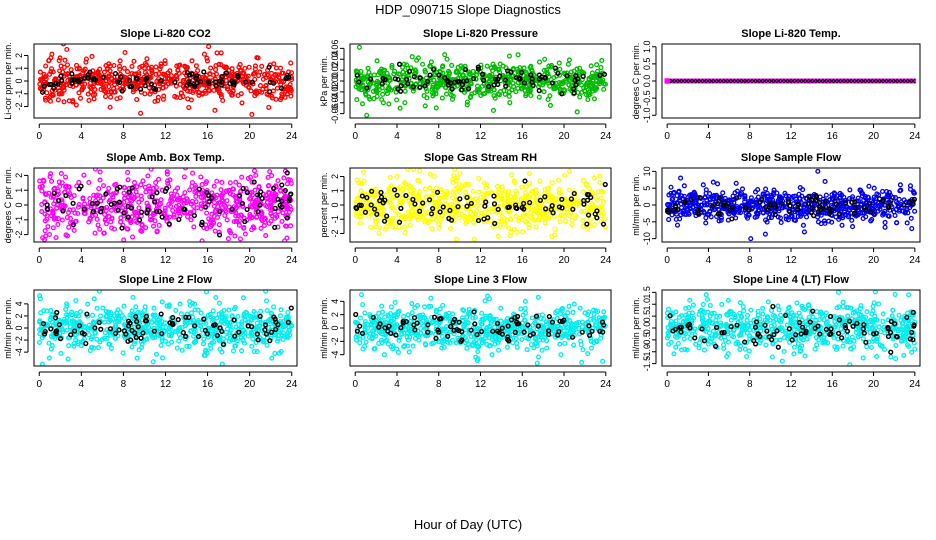 The height and width of the screenshot is (540, 936). I want to click on x-tick-label: 16, so click(208, 136).